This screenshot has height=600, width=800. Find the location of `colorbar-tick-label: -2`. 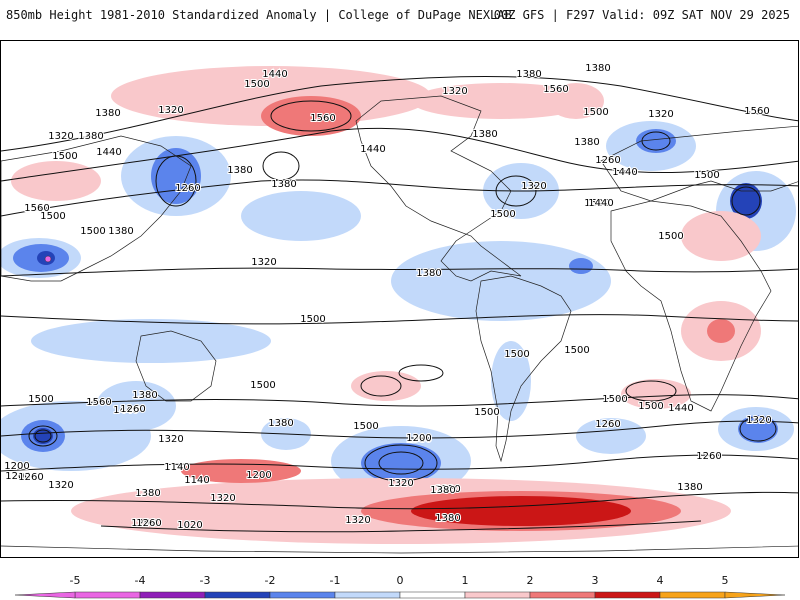

colorbar-tick-label: -2 is located at coordinates (270, 580).